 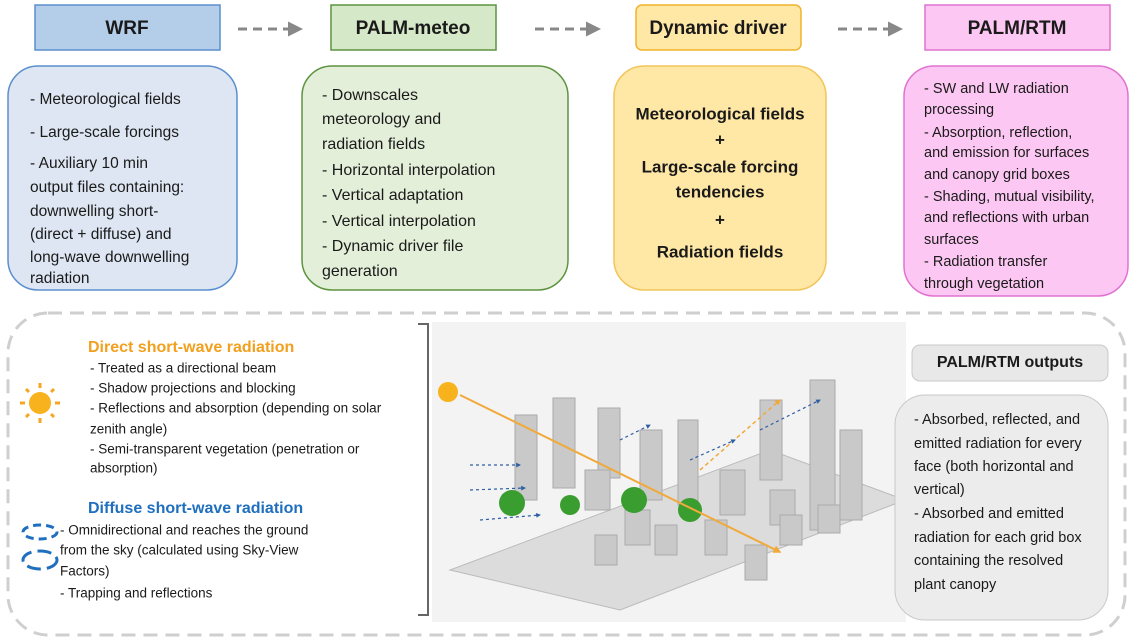 I want to click on section-text: zenith angle), so click(x=128, y=429).